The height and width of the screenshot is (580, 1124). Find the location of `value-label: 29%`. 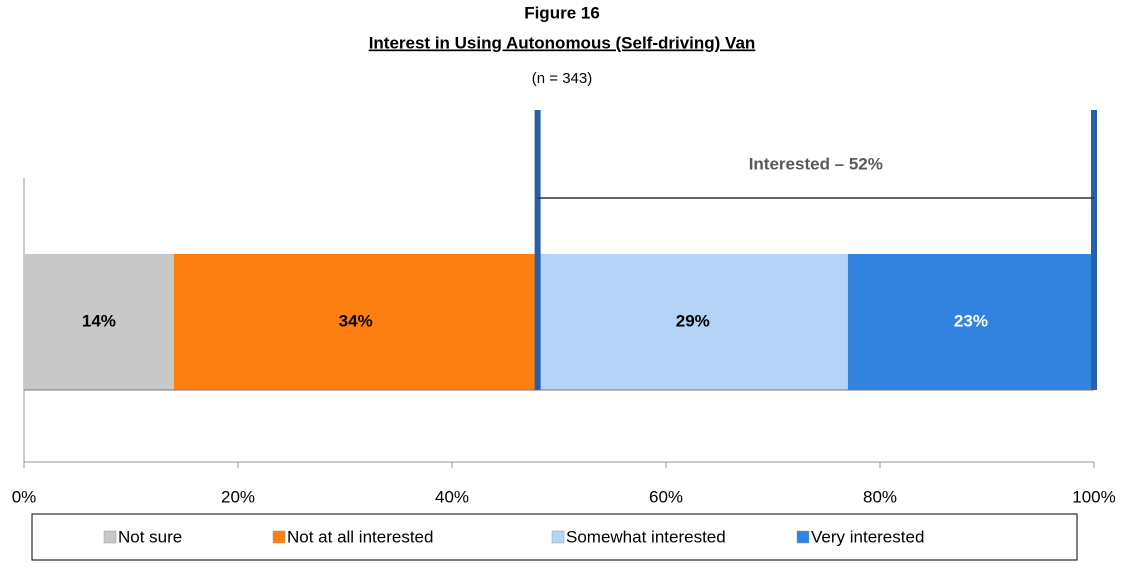

value-label: 29% is located at coordinates (693, 320).